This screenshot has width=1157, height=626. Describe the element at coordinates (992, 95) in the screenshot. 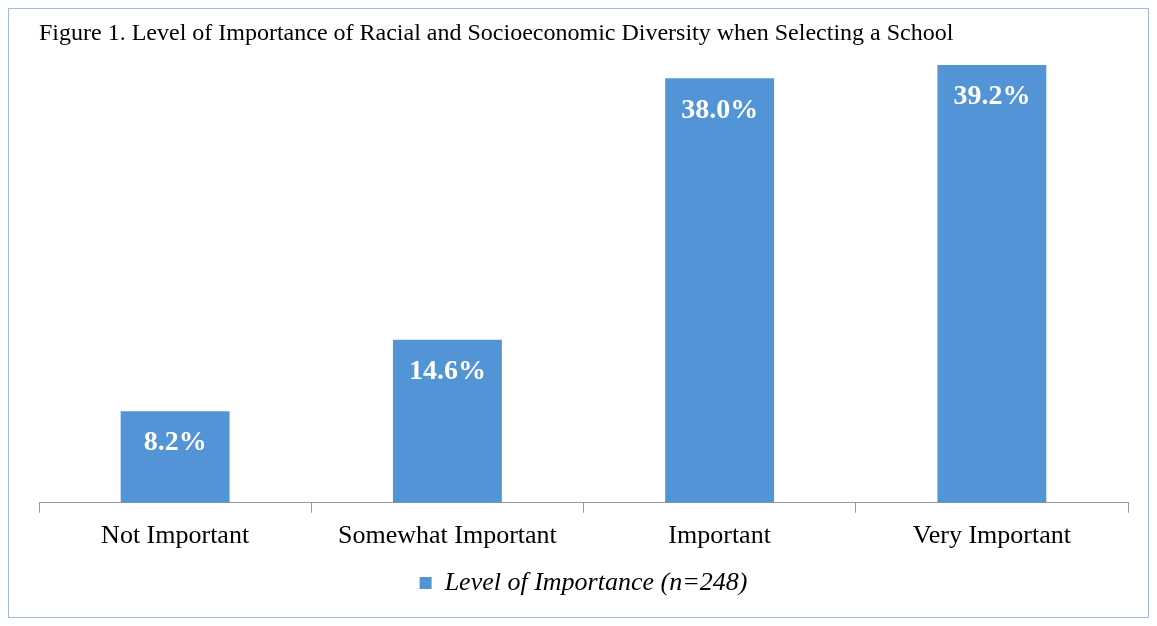

I see `data-label: 39.2%` at that location.